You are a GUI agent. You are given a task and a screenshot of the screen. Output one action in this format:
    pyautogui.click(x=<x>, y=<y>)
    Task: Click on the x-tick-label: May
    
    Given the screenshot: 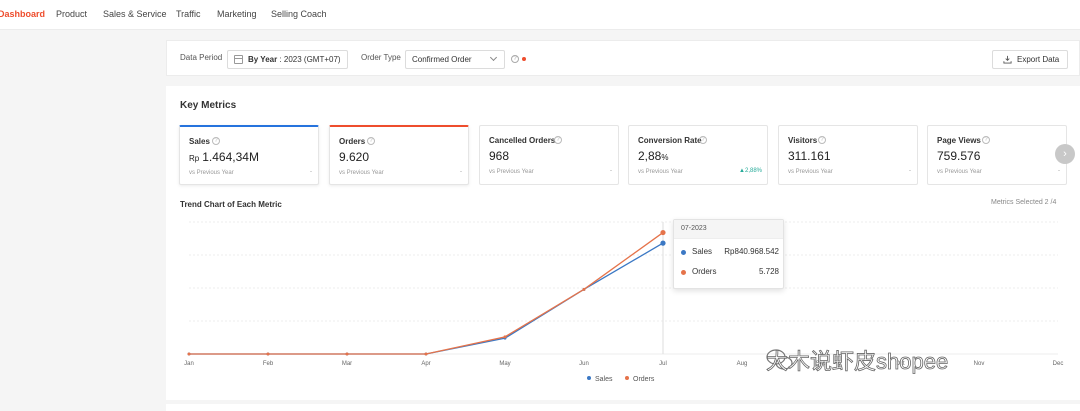 What is the action you would take?
    pyautogui.click(x=504, y=364)
    